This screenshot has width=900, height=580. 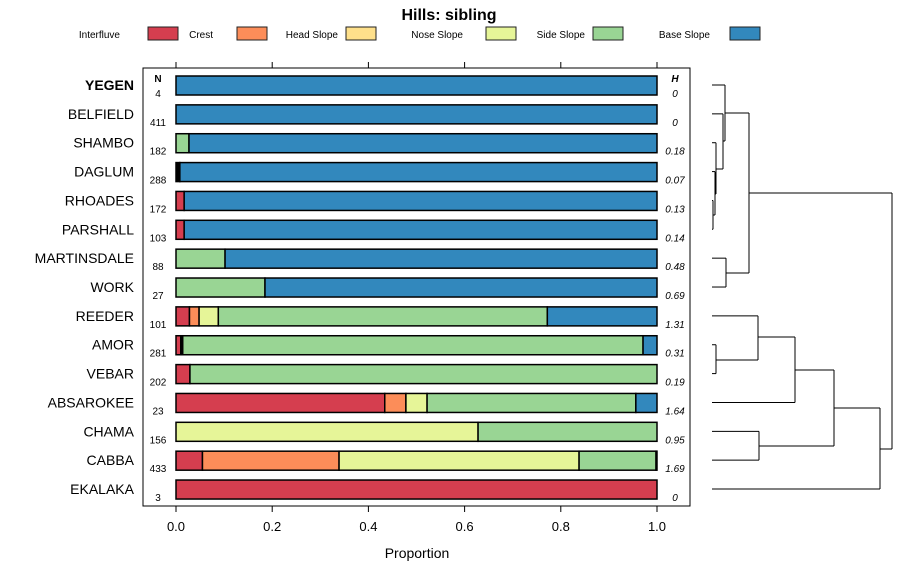 What do you see at coordinates (158, 498) in the screenshot?
I see `row-n-value: 3` at bounding box center [158, 498].